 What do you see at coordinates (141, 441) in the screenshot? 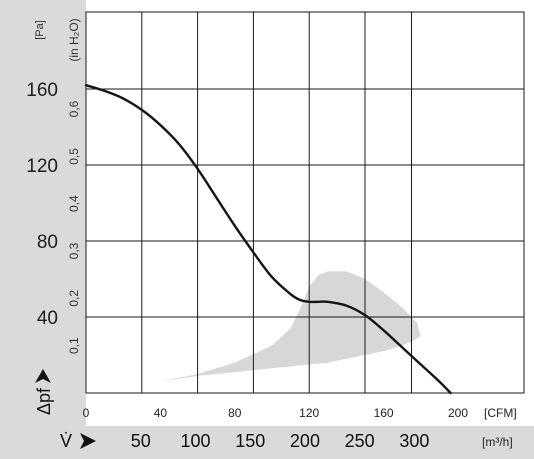
I see `secondary-x-tick-label-50: 50` at bounding box center [141, 441].